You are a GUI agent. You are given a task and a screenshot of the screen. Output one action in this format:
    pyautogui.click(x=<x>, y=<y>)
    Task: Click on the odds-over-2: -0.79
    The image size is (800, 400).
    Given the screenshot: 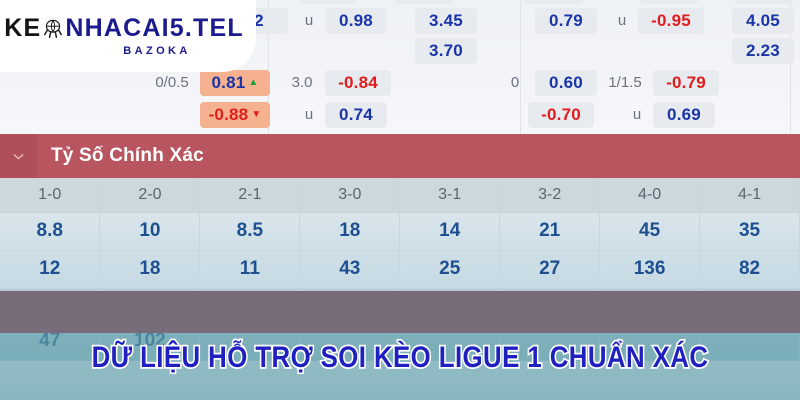 What is the action you would take?
    pyautogui.click(x=686, y=83)
    